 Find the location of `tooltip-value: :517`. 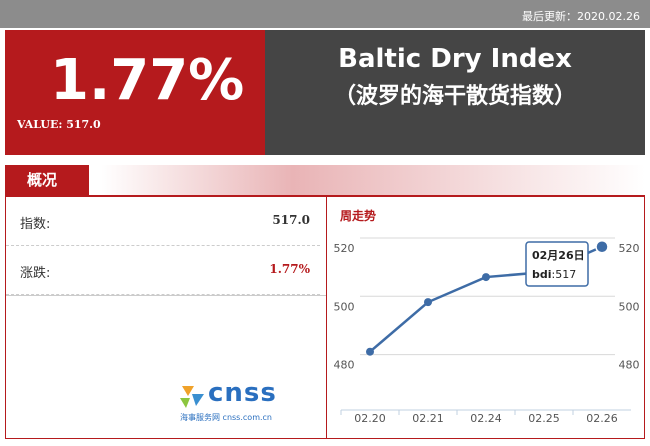

tooltip-value: :517 is located at coordinates (564, 274).